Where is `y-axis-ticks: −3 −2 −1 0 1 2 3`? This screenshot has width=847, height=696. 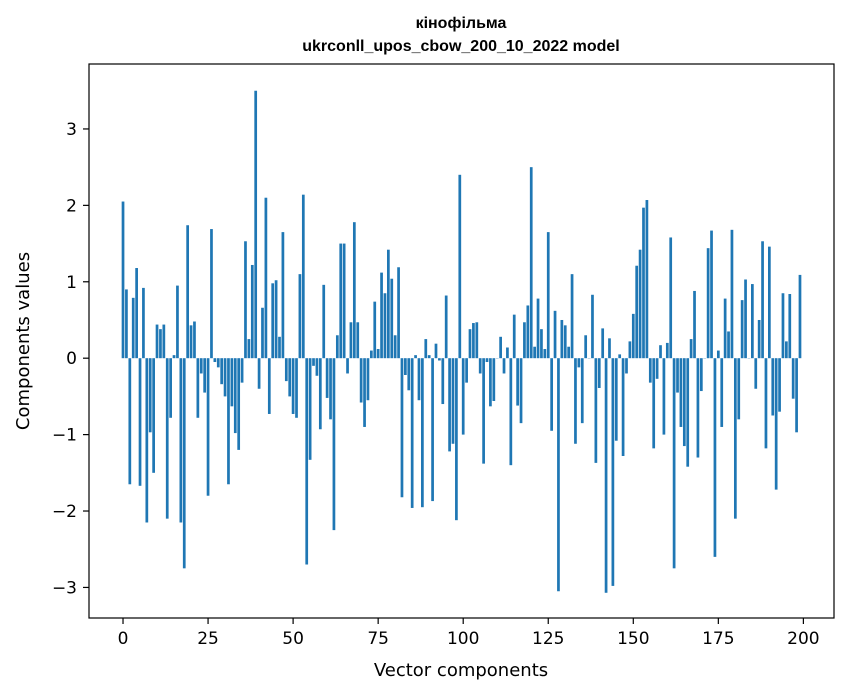 y-axis-ticks: −3 −2 −1 0 1 2 3 is located at coordinates (70, 359).